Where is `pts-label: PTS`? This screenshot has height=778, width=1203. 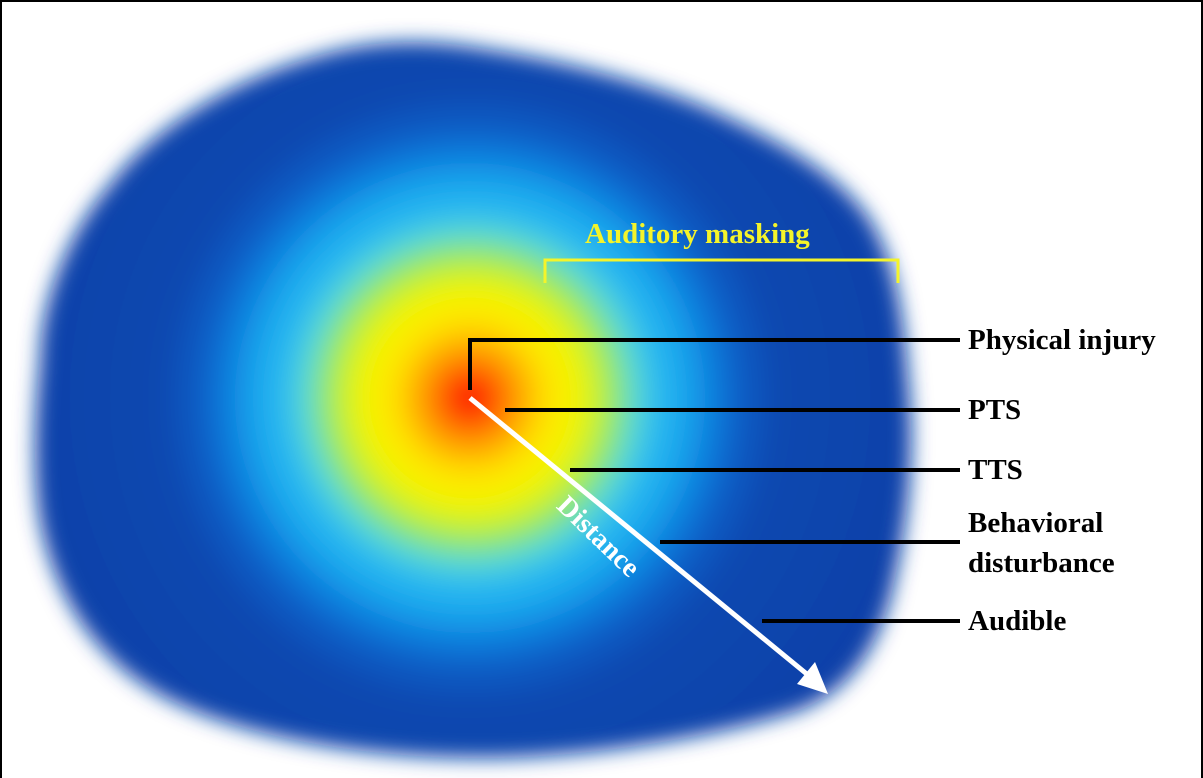 pts-label: PTS is located at coordinates (995, 410).